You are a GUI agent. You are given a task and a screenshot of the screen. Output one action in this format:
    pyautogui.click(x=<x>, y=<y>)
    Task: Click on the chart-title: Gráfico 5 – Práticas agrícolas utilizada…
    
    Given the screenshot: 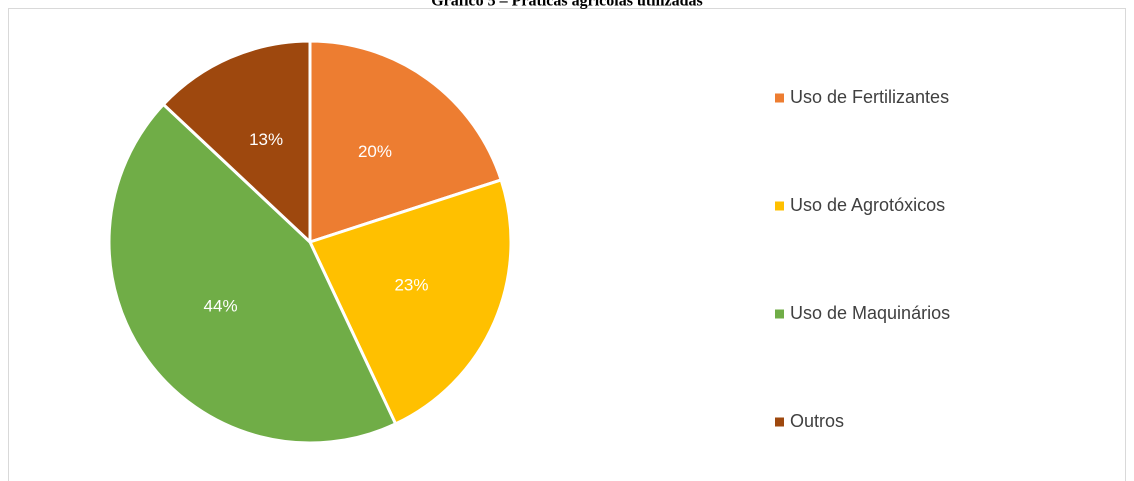 What is the action you would take?
    pyautogui.click(x=567, y=5)
    